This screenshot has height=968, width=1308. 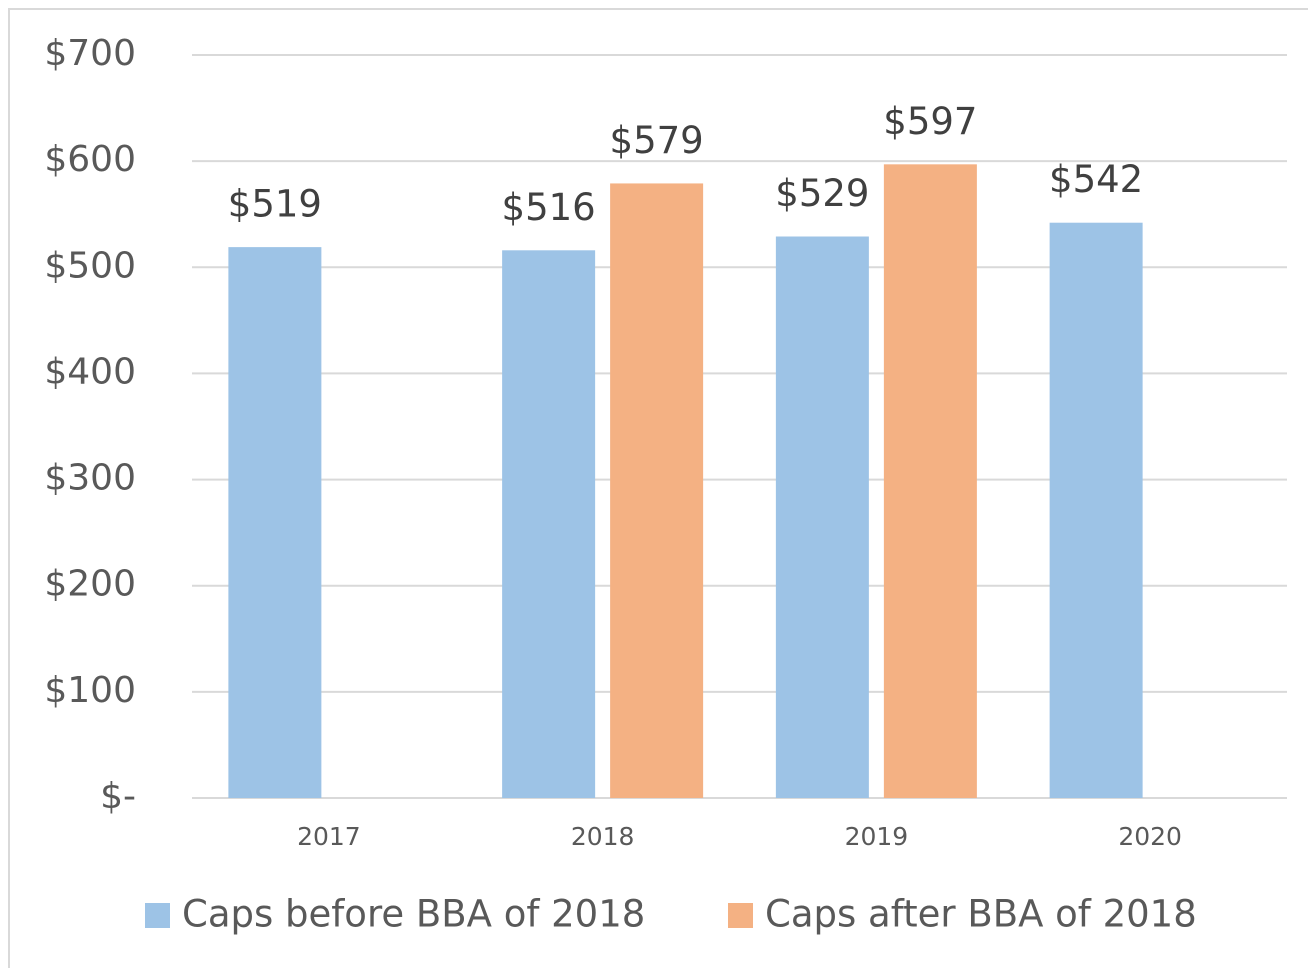 What do you see at coordinates (877, 836) in the screenshot?
I see `x-tick-label: 2019` at bounding box center [877, 836].